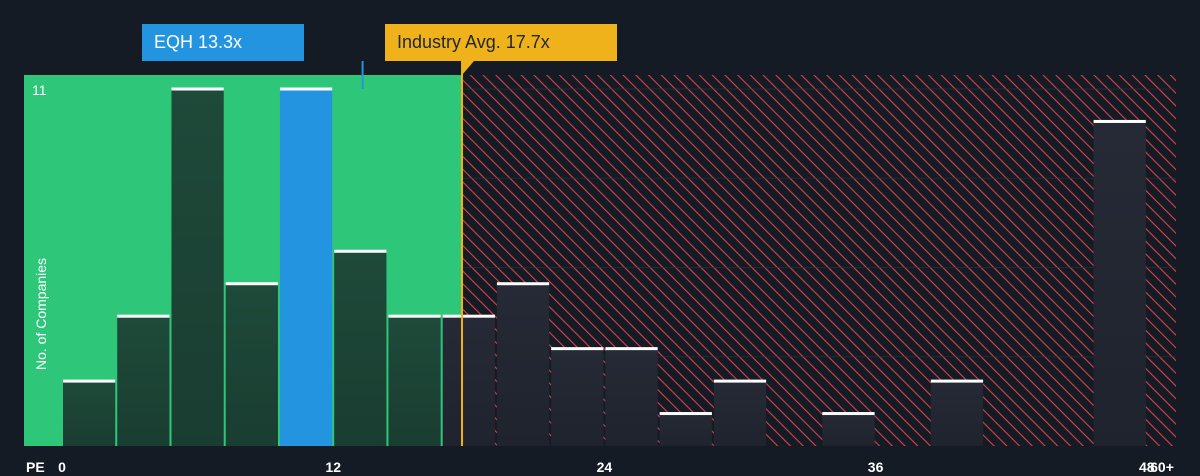 This screenshot has width=1200, height=476. Describe the element at coordinates (39, 90) in the screenshot. I see `y-tick-label: 11` at that location.